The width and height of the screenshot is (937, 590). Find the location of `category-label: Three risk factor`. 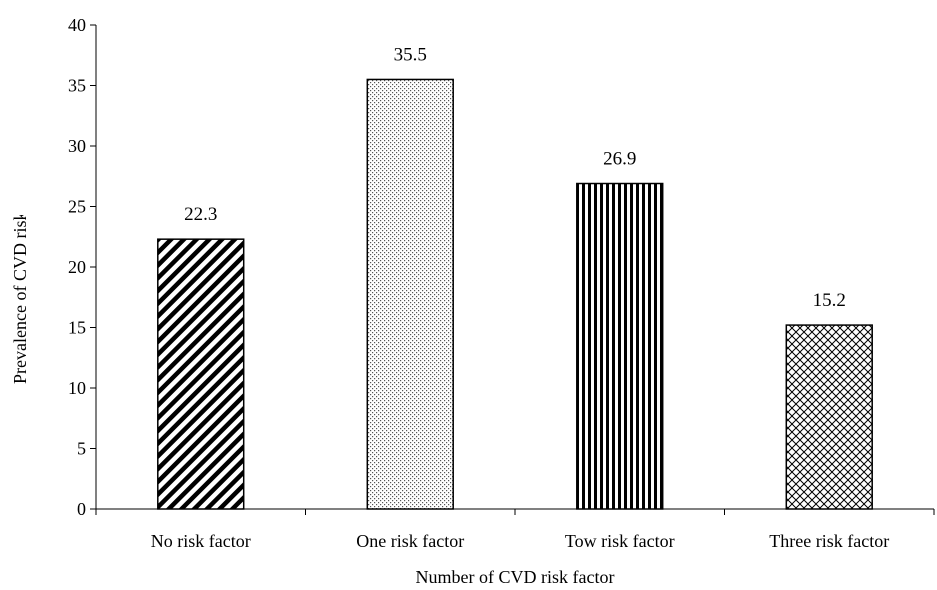

category-label: Three risk factor is located at coordinates (829, 541).